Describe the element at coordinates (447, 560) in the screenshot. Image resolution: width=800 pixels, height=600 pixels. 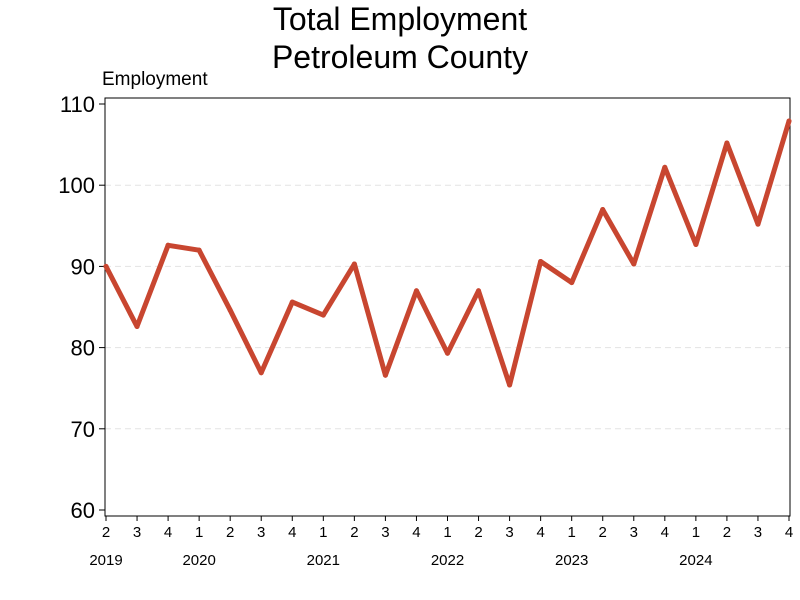
I see `x-year-label: 2022` at that location.